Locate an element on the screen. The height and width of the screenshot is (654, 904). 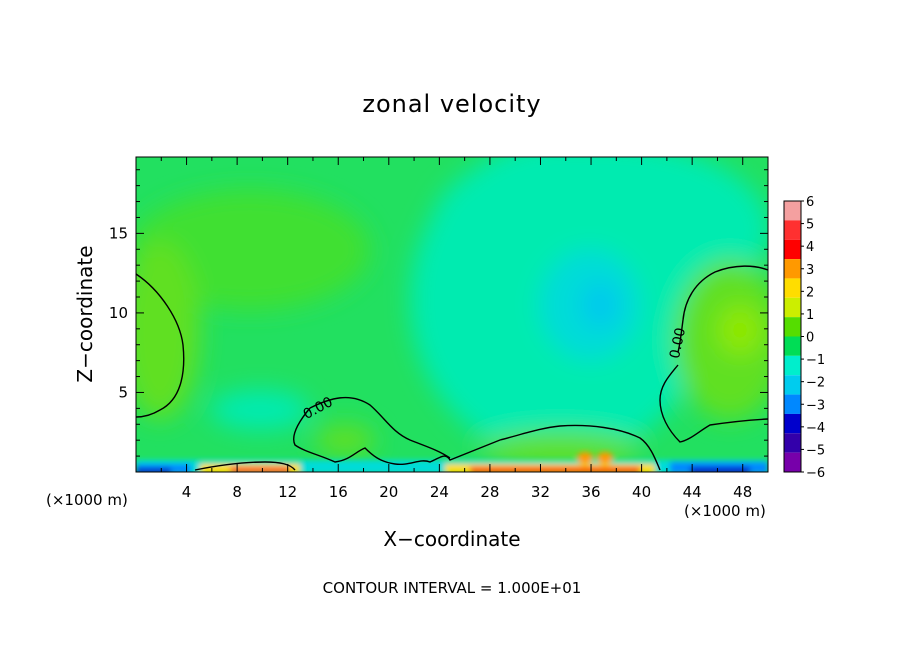
colorbar-label: −1 is located at coordinates (815, 360).